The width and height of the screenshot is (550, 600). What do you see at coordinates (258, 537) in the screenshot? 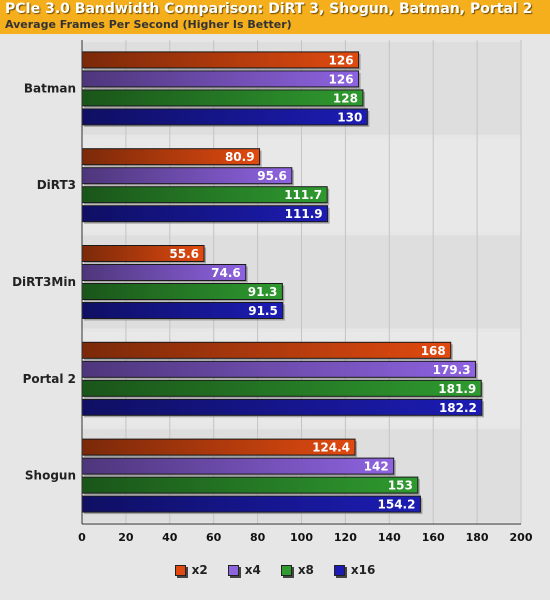
I see `x-tick-label: 80` at bounding box center [258, 537].